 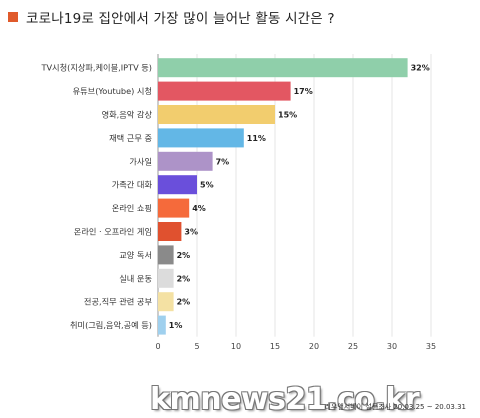 What do you see at coordinates (395, 407) in the screenshot?
I see `source-note: 리우앤서베이 설문조사 20.03.25 ~ 20.03.31` at bounding box center [395, 407].